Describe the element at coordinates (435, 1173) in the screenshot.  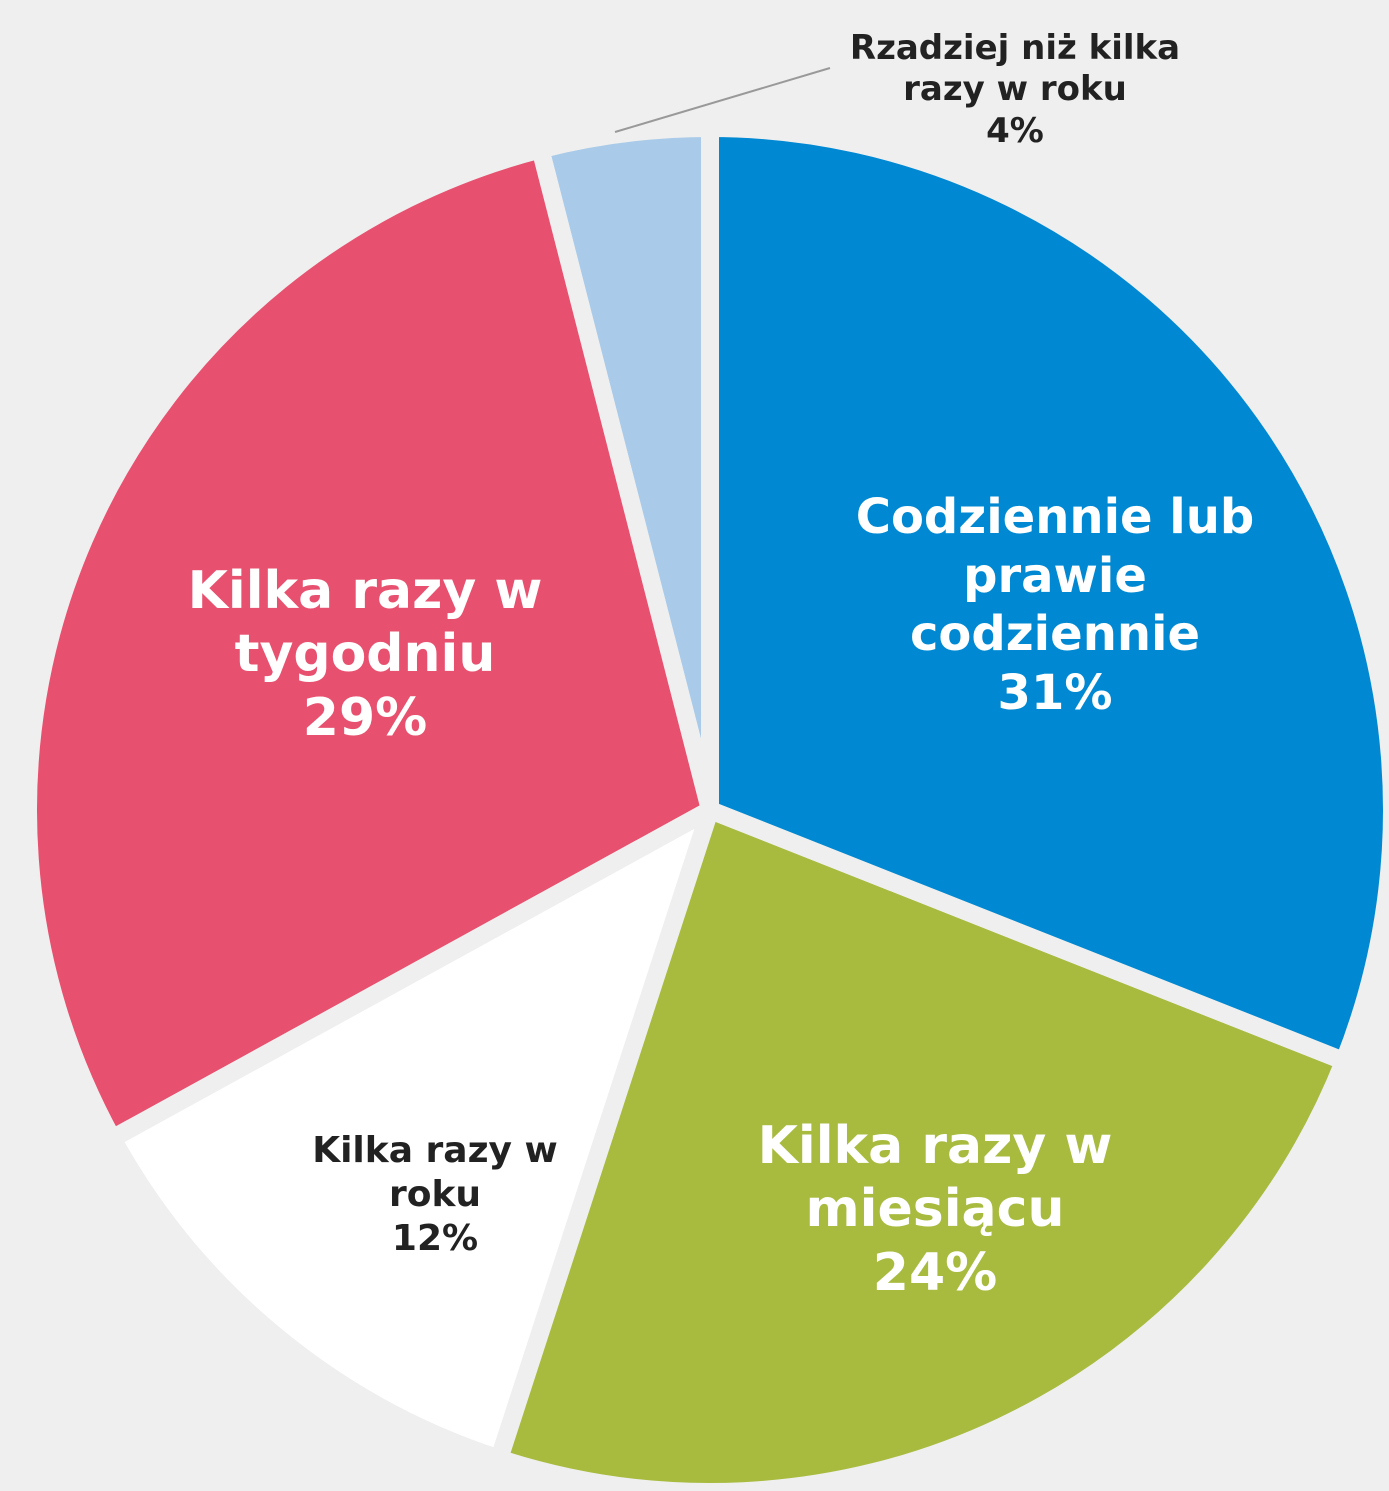
I see `category-label: Kilka razy w roku` at that location.